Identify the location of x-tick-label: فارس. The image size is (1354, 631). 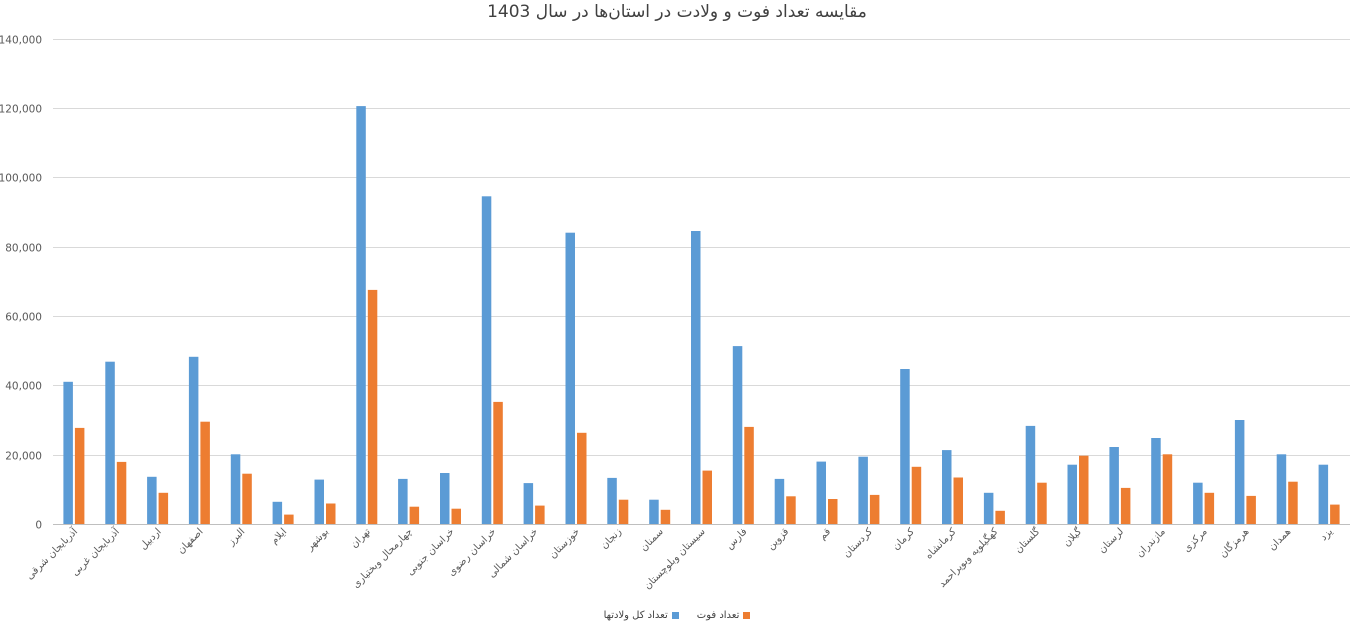
(737, 539).